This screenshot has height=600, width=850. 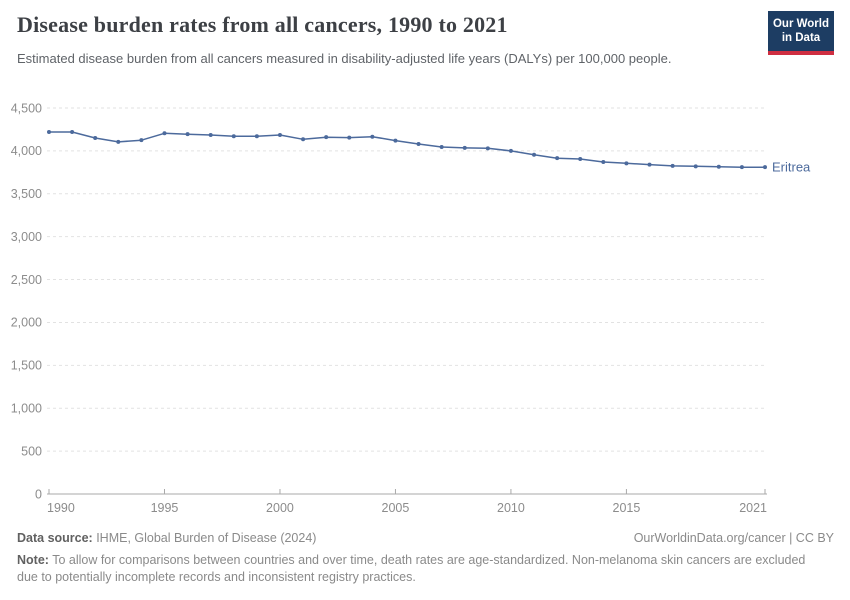 I want to click on x-axis-tick-label: 2015, so click(x=627, y=508).